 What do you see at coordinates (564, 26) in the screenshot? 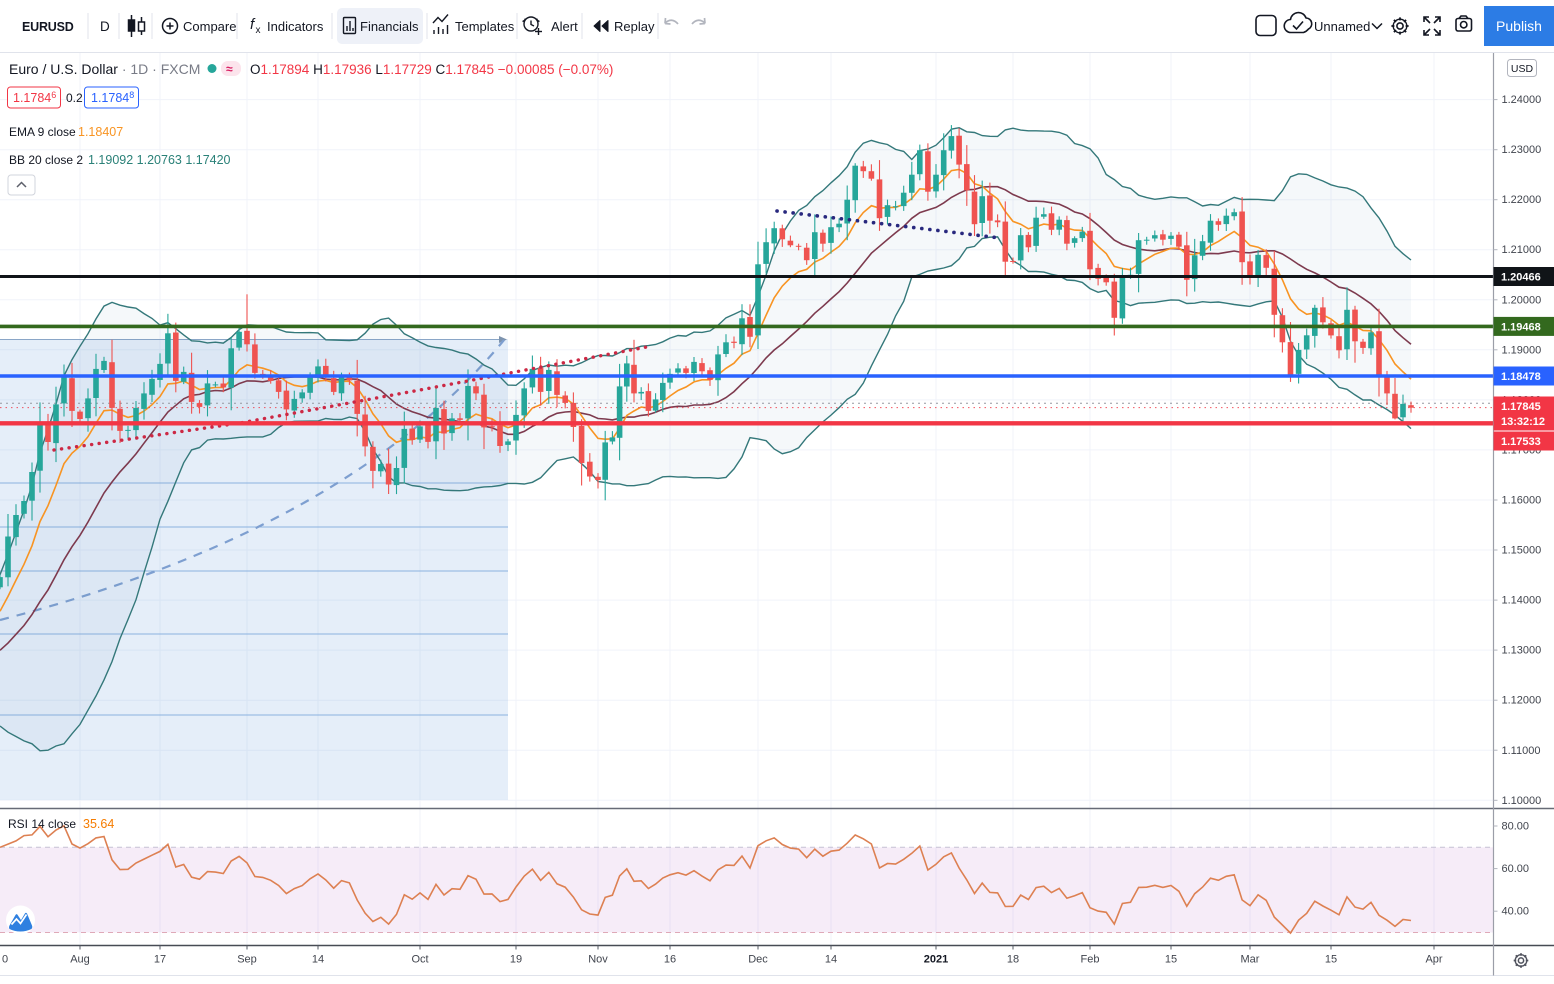
I see `svg-text: Alert` at bounding box center [564, 26].